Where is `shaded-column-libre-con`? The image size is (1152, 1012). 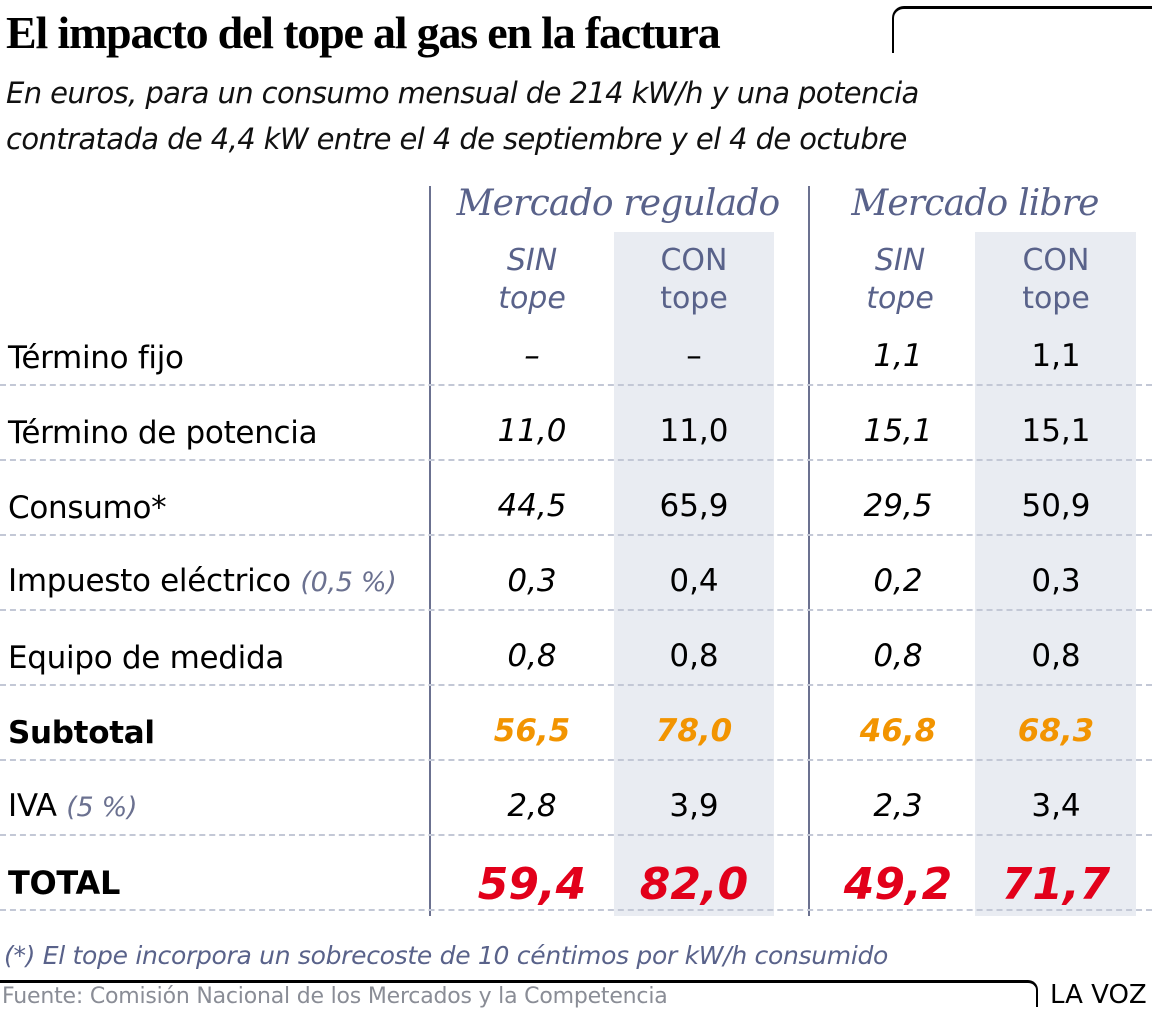 shaded-column-libre-con is located at coordinates (1055, 574).